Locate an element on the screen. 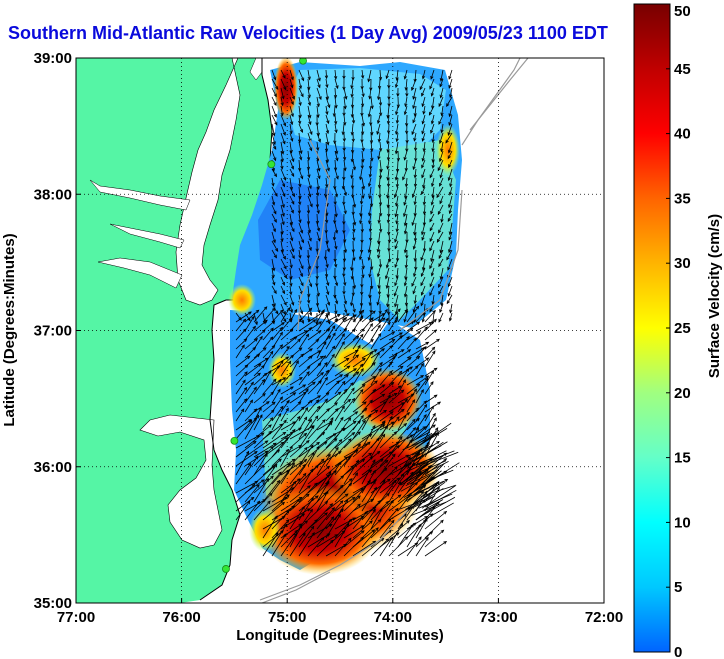 The height and width of the screenshot is (659, 724). chesapeake-bay is located at coordinates (208, 182).